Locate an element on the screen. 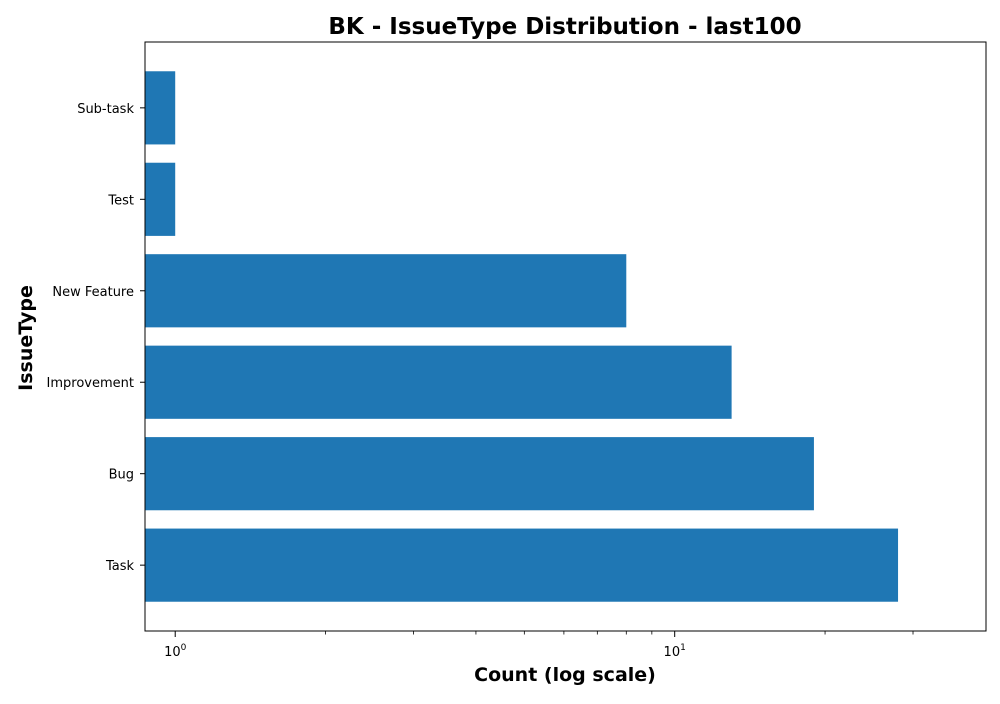 The image size is (1000, 704). bar-new-feature is located at coordinates (386, 291).